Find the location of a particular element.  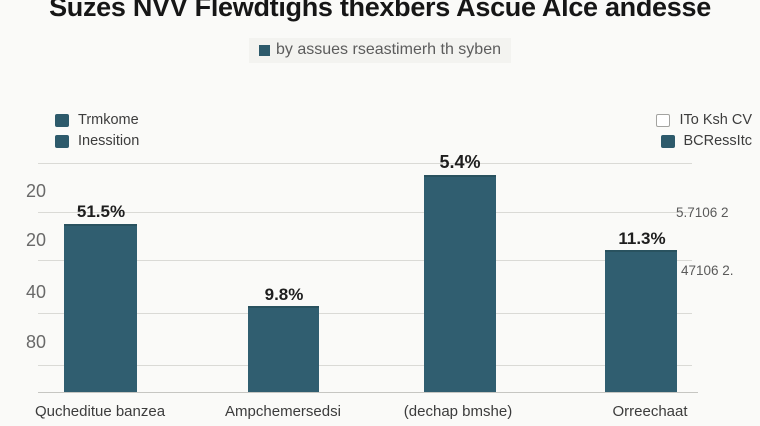

legend-item-bcressitc: BCRessItc is located at coordinates (677, 141).